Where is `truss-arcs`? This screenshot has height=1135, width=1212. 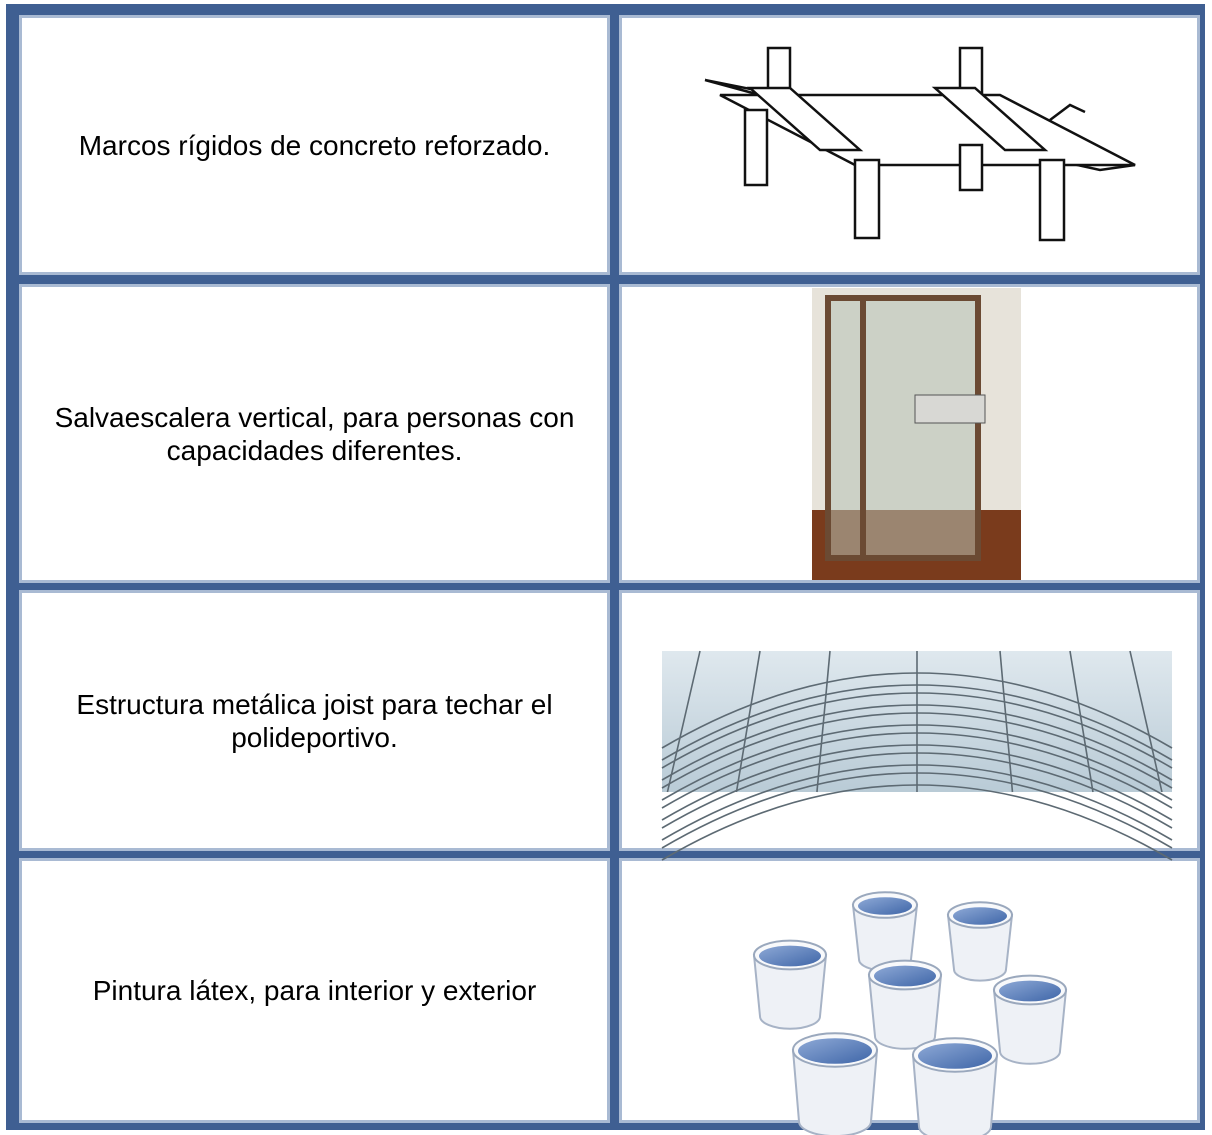 truss-arcs is located at coordinates (917, 755).